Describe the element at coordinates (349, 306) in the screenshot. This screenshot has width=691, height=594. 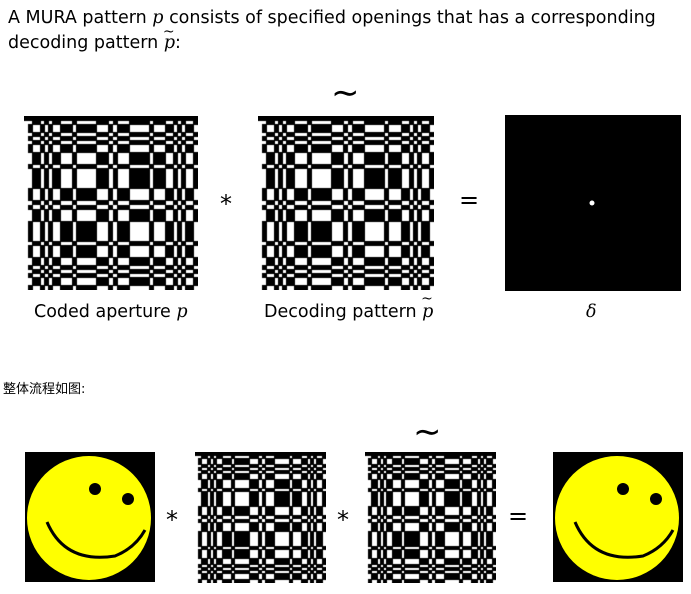
I see `caption-decoding-pattern: Decoding pattern ~ p` at that location.